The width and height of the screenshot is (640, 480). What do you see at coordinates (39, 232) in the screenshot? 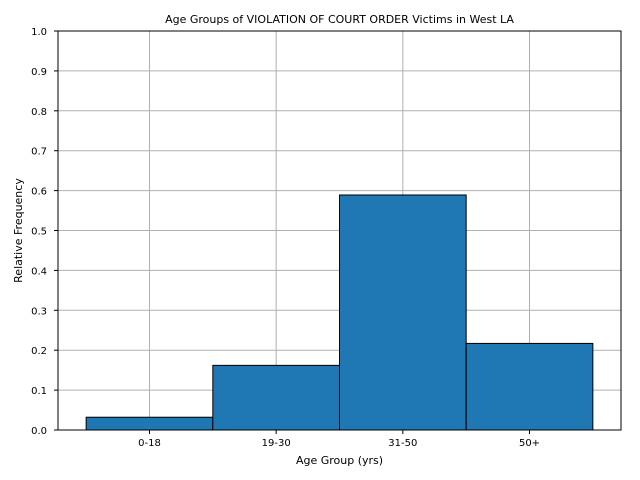
I see `y-tick-label: 0.5` at bounding box center [39, 232].